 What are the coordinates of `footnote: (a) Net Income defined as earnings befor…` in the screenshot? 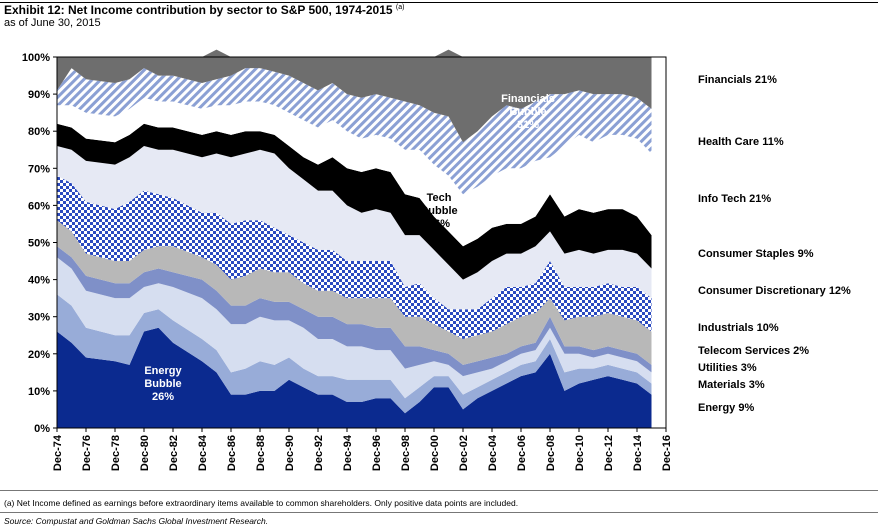 It's located at (261, 503).